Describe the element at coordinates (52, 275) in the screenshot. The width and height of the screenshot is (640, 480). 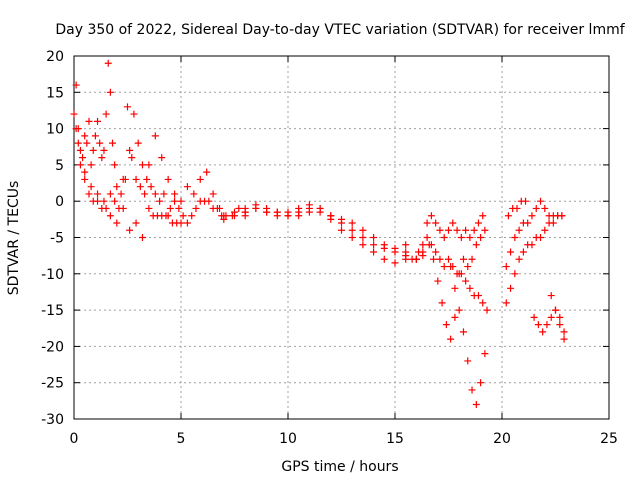
I see `y-tick-label: -10` at that location.